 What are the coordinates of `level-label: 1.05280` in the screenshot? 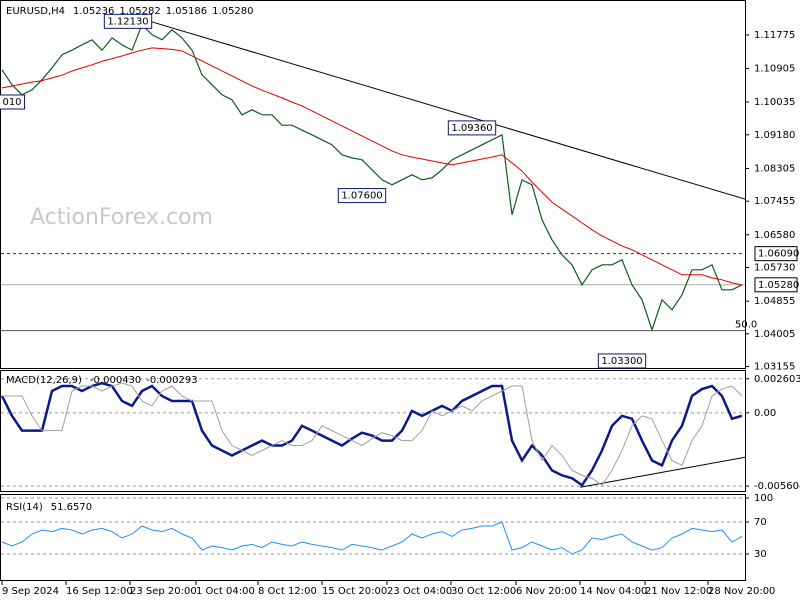 It's located at (778, 285).